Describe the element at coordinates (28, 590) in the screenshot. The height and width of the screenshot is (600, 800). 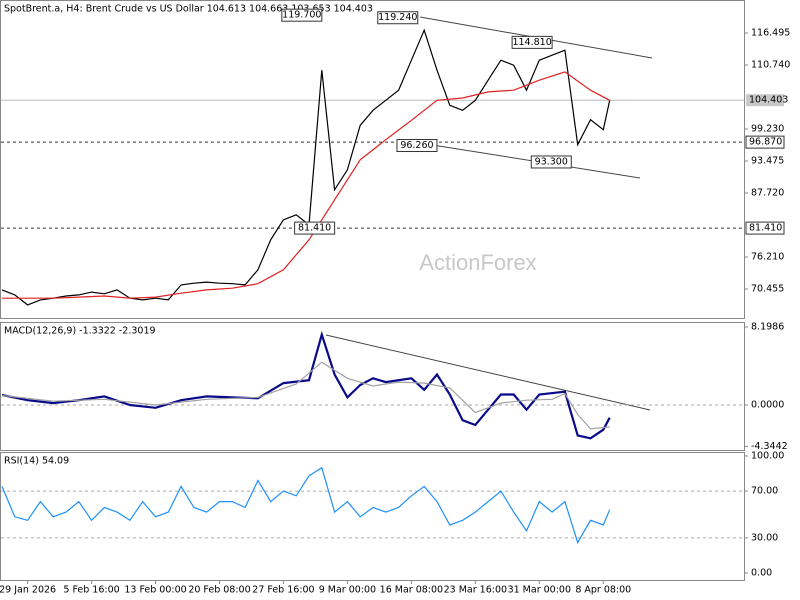
I see `x-tick-label: 29 Jan 2026` at that location.